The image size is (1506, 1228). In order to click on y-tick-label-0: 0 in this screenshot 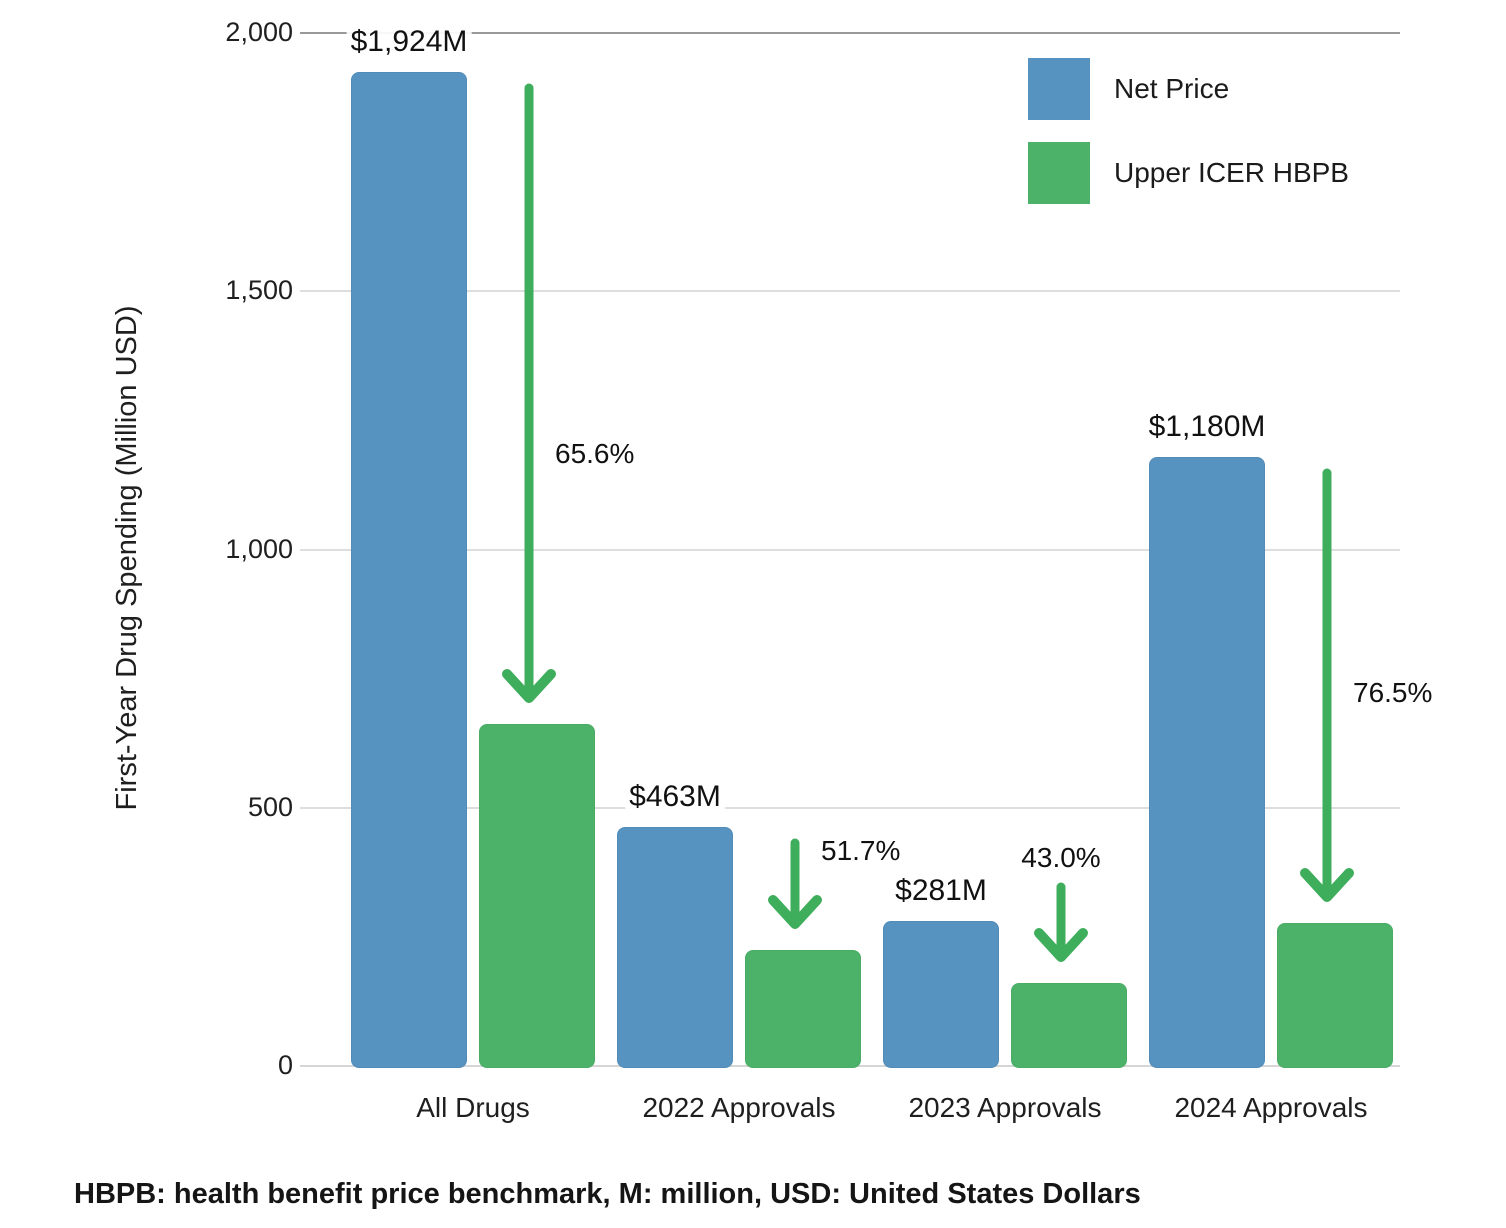, I will do `click(285, 1065)`.